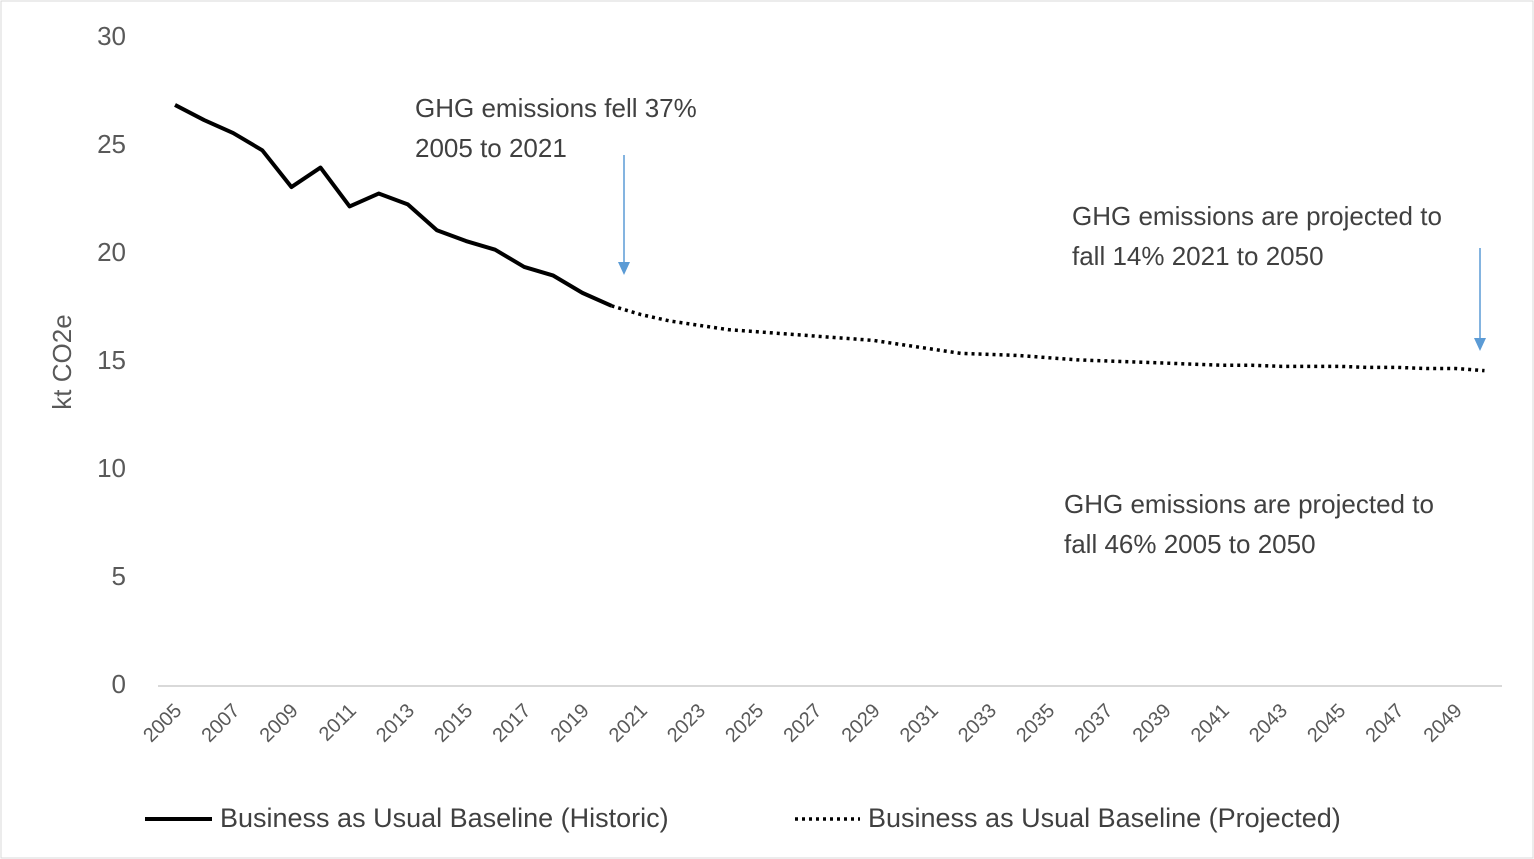  Describe the element at coordinates (1190, 544) in the screenshot. I see `annotation: fall 46% 2005 to 2050` at that location.